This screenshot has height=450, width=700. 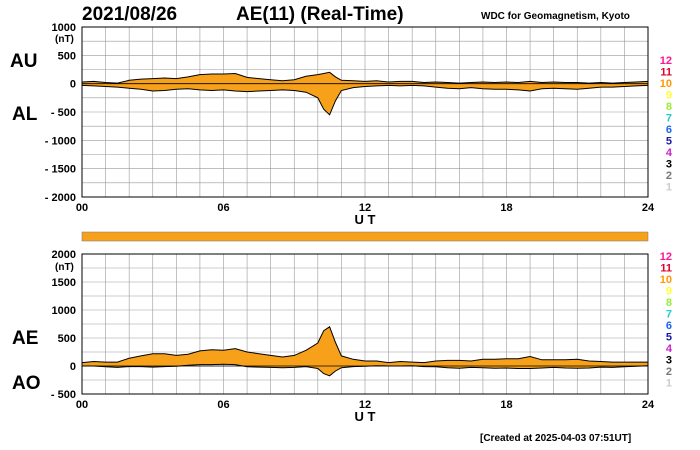 What do you see at coordinates (24, 61) in the screenshot?
I see `au-label: AU` at bounding box center [24, 61].